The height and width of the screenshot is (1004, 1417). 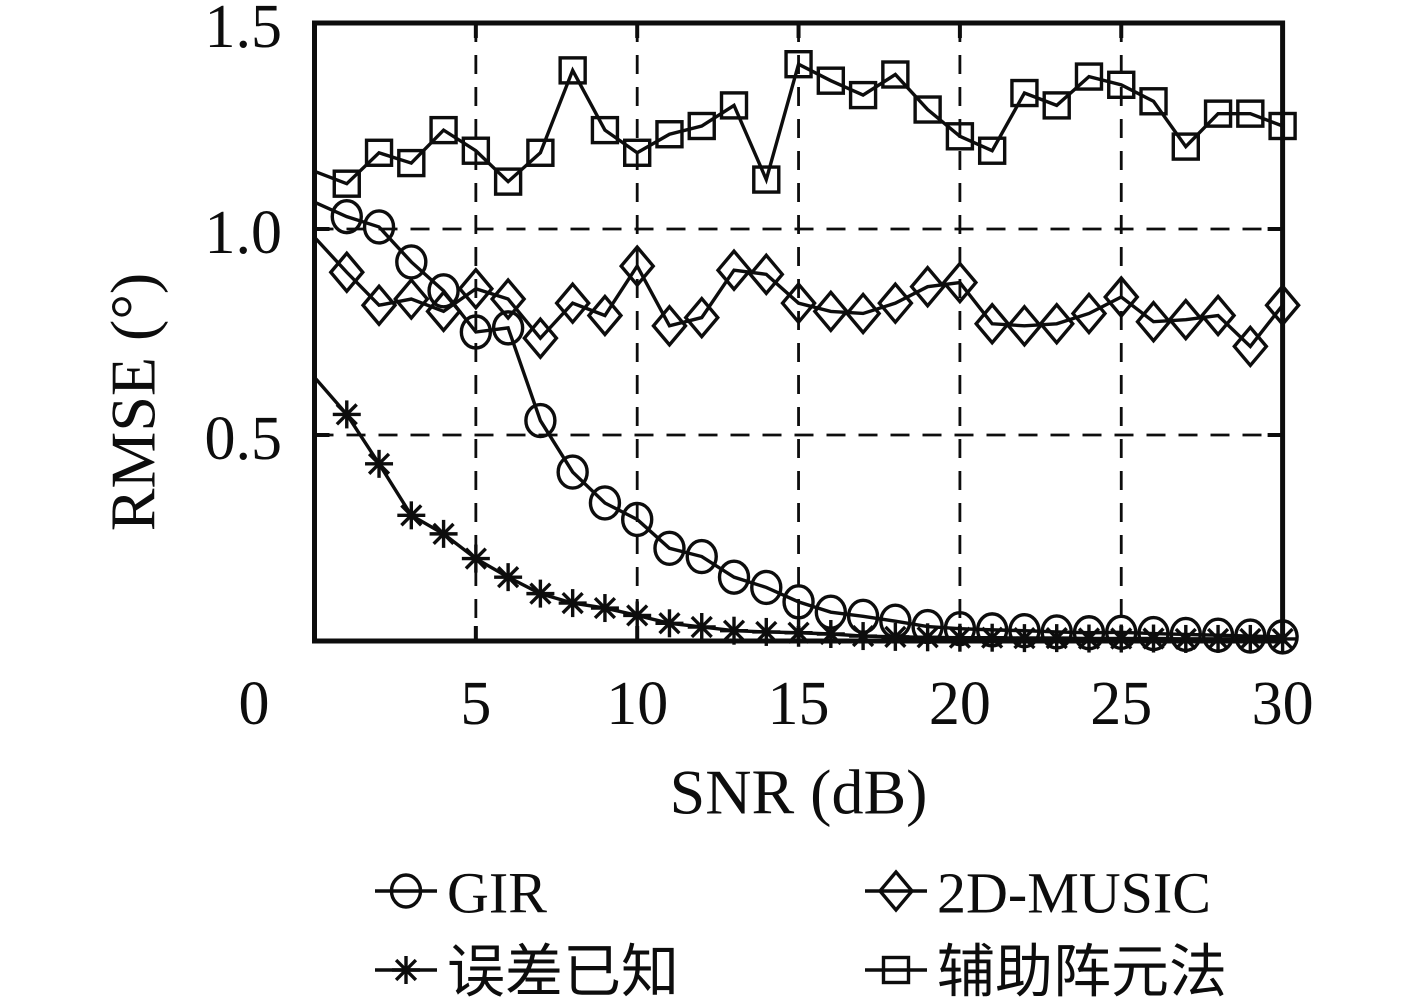 I want to click on x-tick-label-20: 20, so click(x=960, y=704).